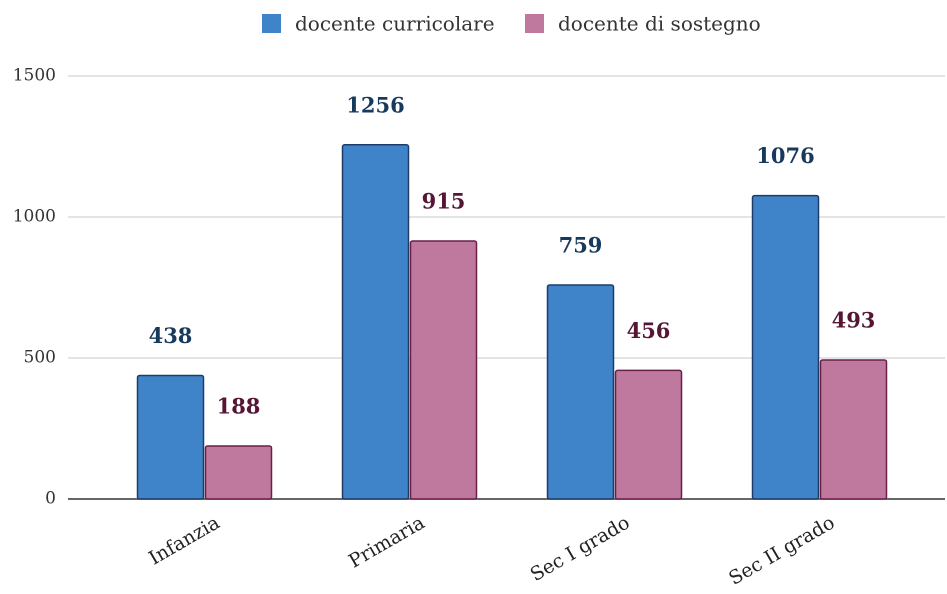 Image resolution: width=947 pixels, height=594 pixels. I want to click on value-label: 493, so click(854, 319).